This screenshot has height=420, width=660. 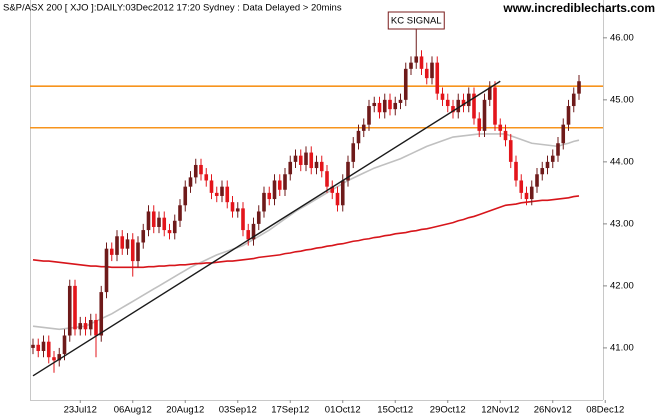 I want to click on annotation-box, so click(x=416, y=20).